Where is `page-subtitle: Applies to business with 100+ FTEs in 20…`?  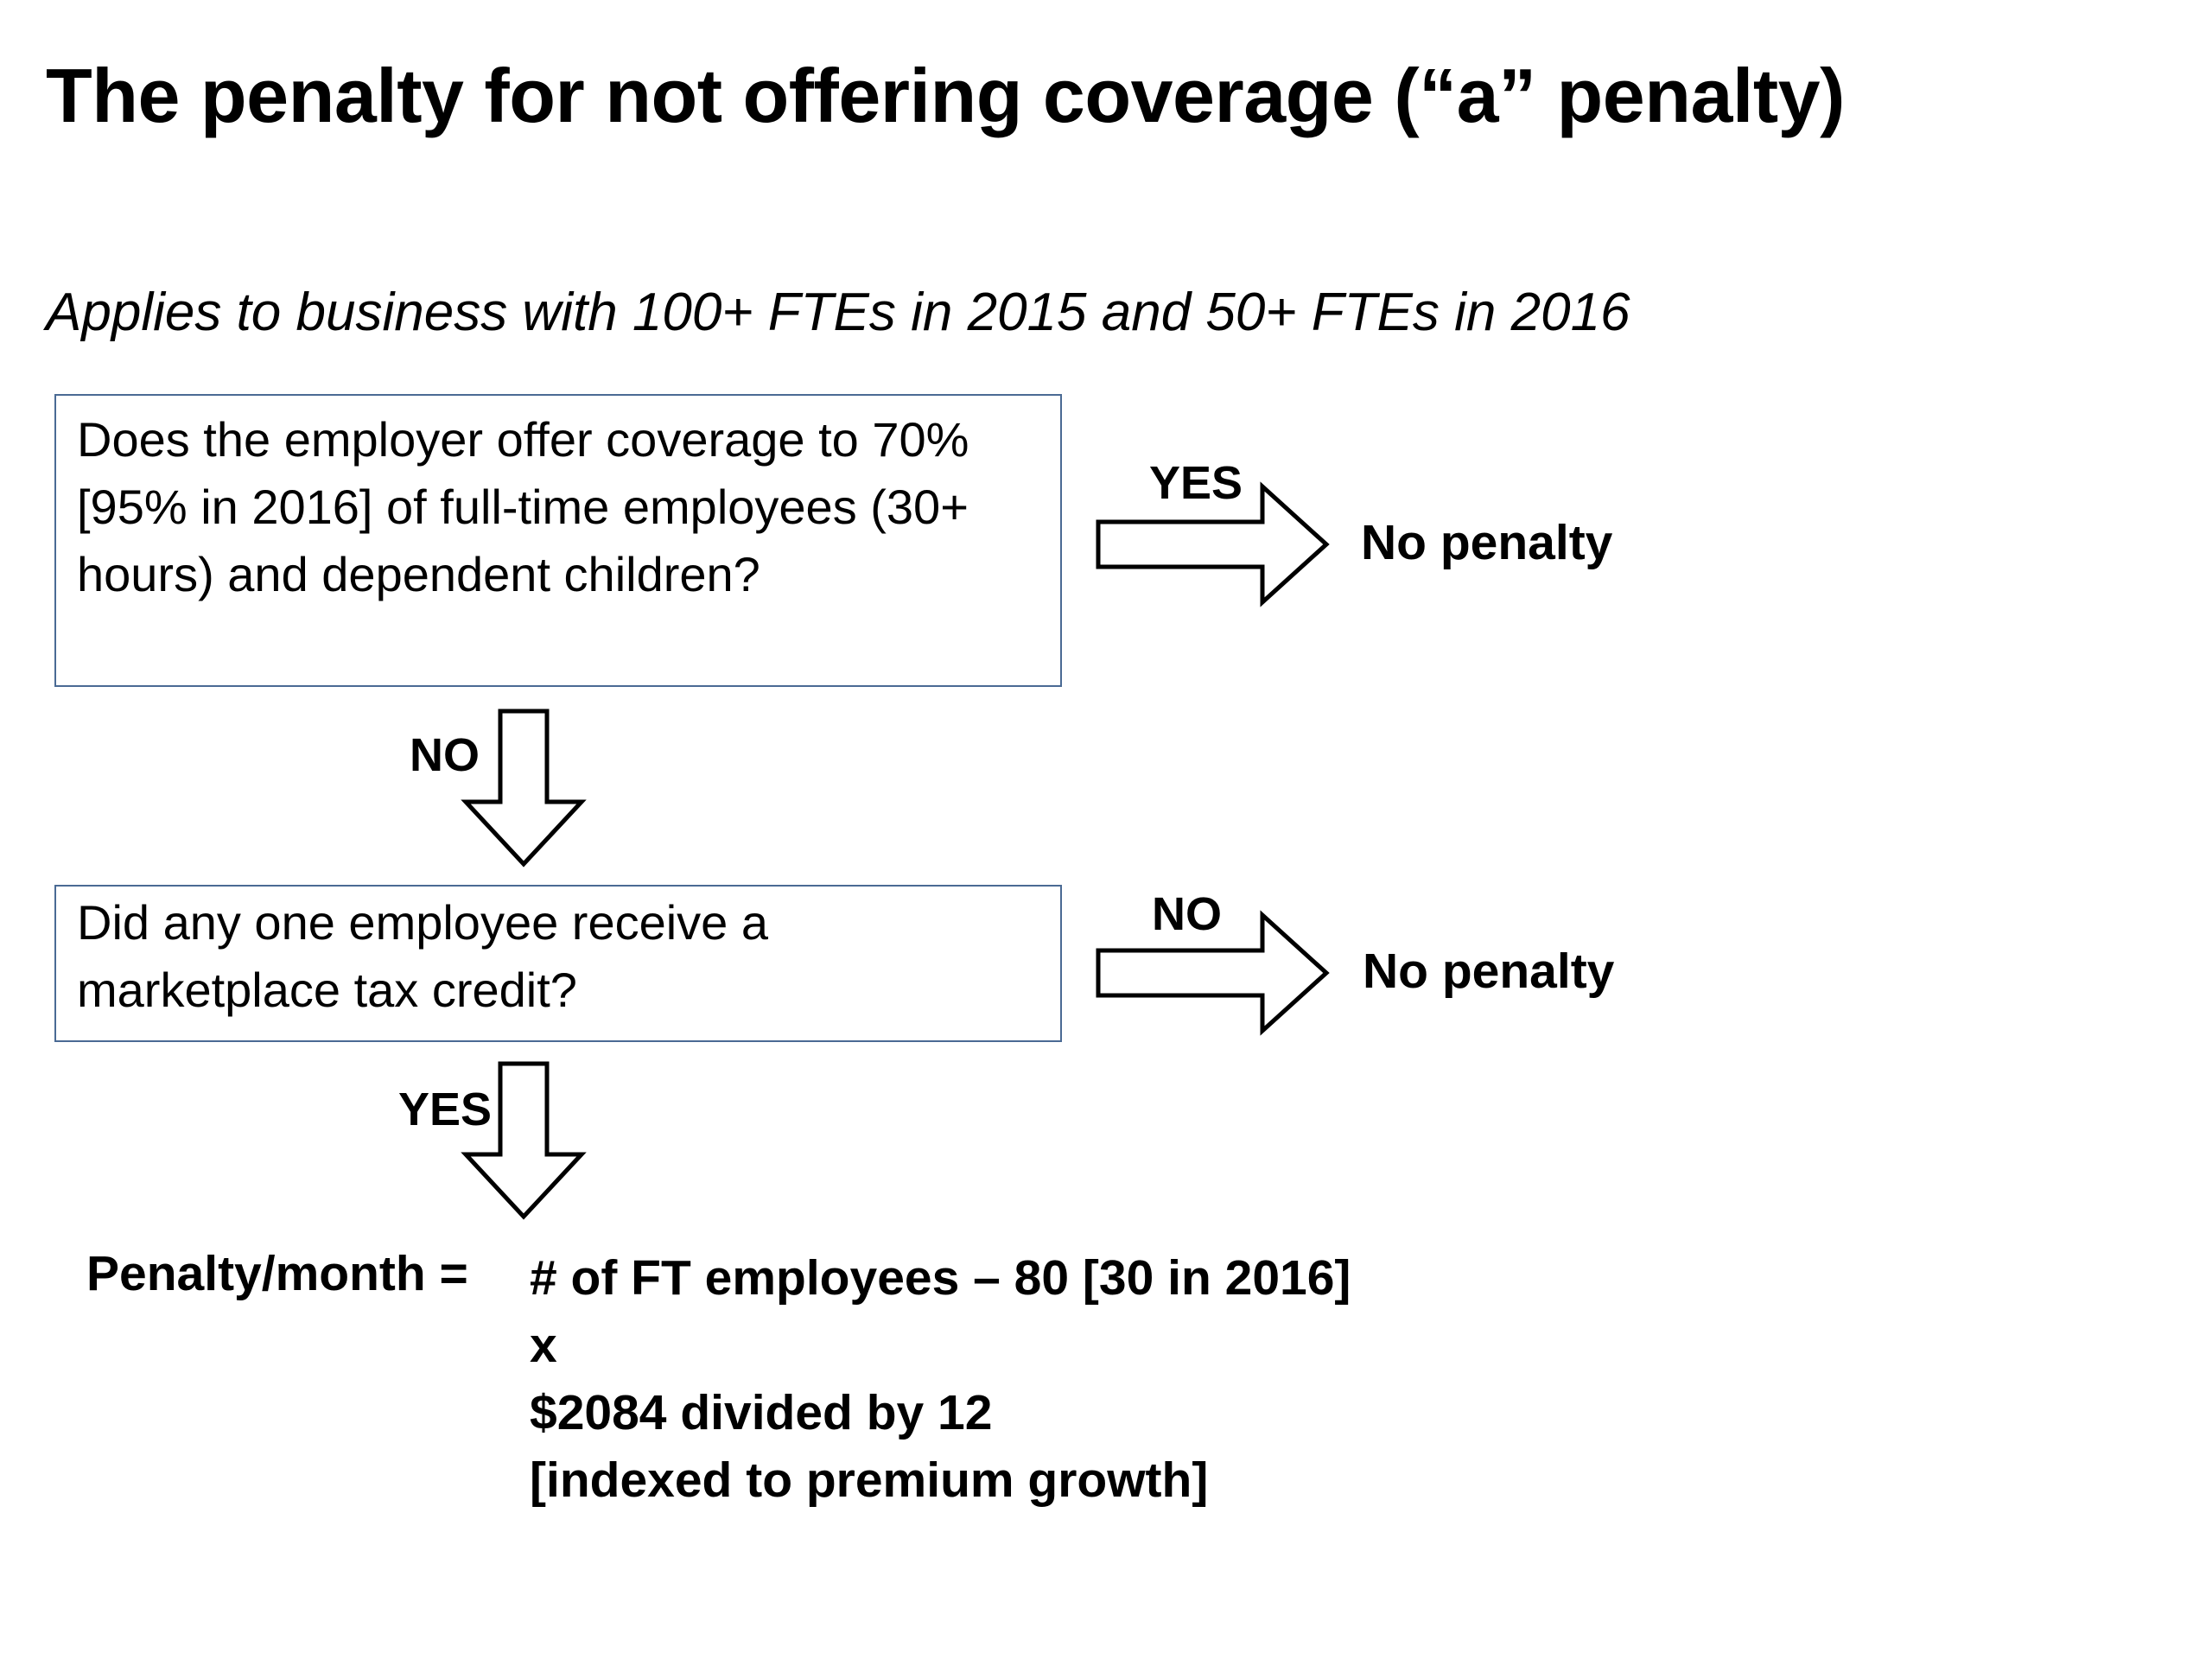
page-subtitle: Applies to business with 100+ FTEs in 20… is located at coordinates (838, 312).